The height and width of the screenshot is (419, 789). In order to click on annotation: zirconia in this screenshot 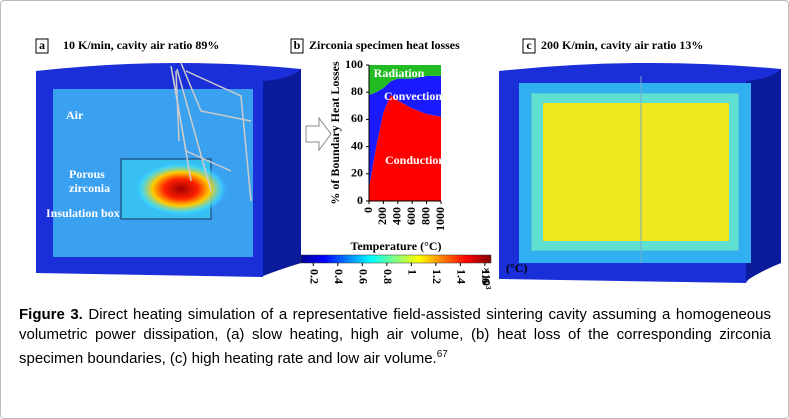, I will do `click(89, 188)`.